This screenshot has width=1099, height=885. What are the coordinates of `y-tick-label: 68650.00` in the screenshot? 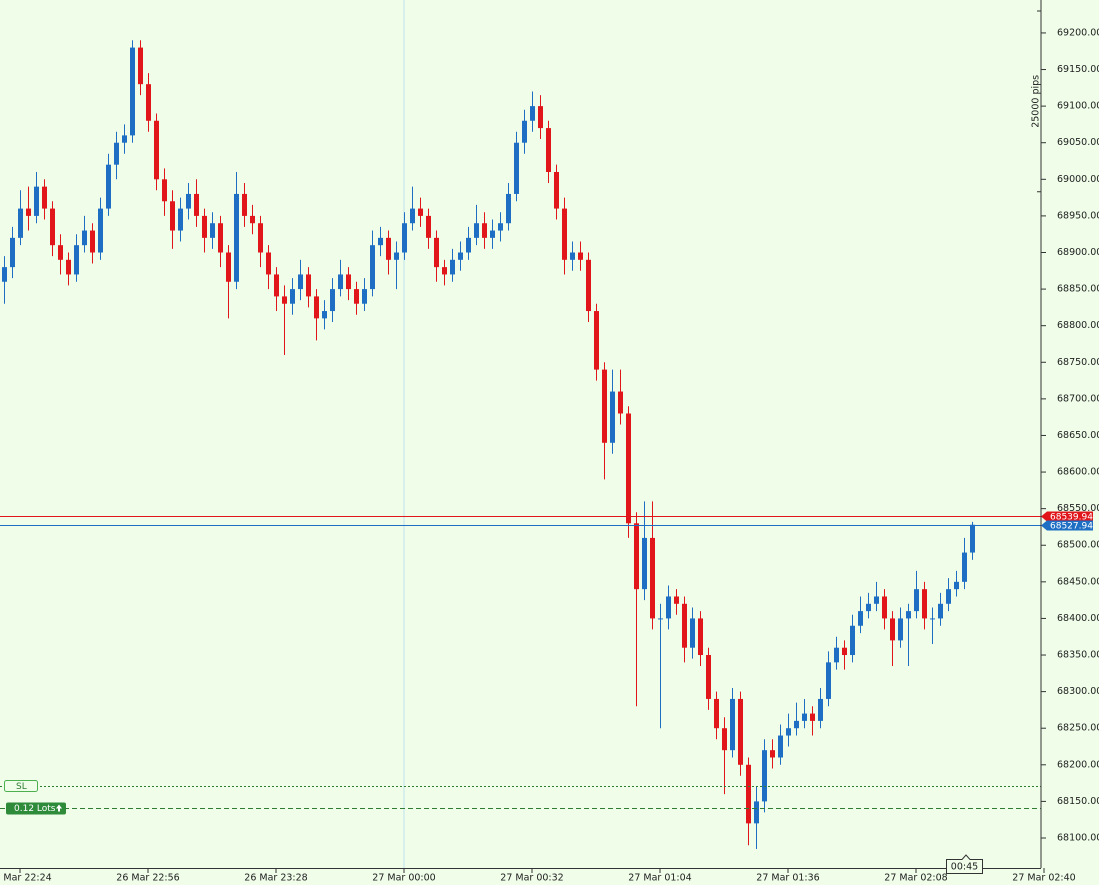 It's located at (1078, 435).